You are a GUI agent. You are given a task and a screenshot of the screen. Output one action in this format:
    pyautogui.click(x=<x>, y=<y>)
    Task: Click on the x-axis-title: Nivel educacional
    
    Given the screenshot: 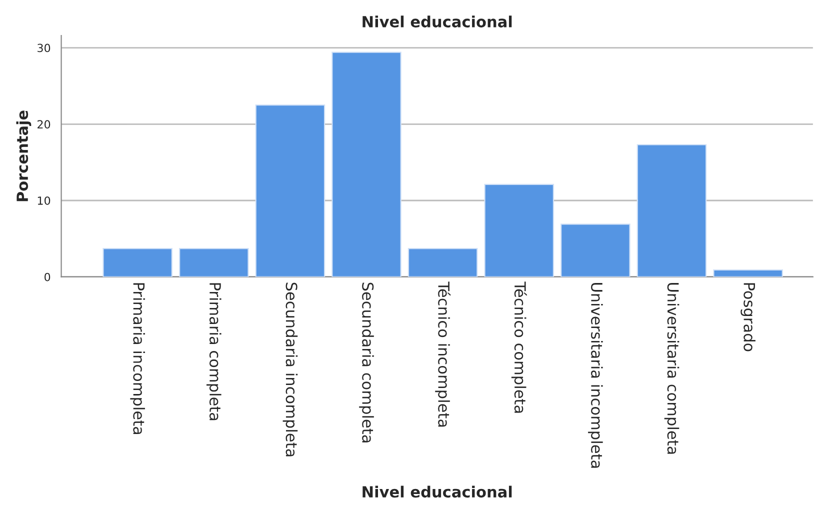 What is the action you would take?
    pyautogui.click(x=437, y=492)
    